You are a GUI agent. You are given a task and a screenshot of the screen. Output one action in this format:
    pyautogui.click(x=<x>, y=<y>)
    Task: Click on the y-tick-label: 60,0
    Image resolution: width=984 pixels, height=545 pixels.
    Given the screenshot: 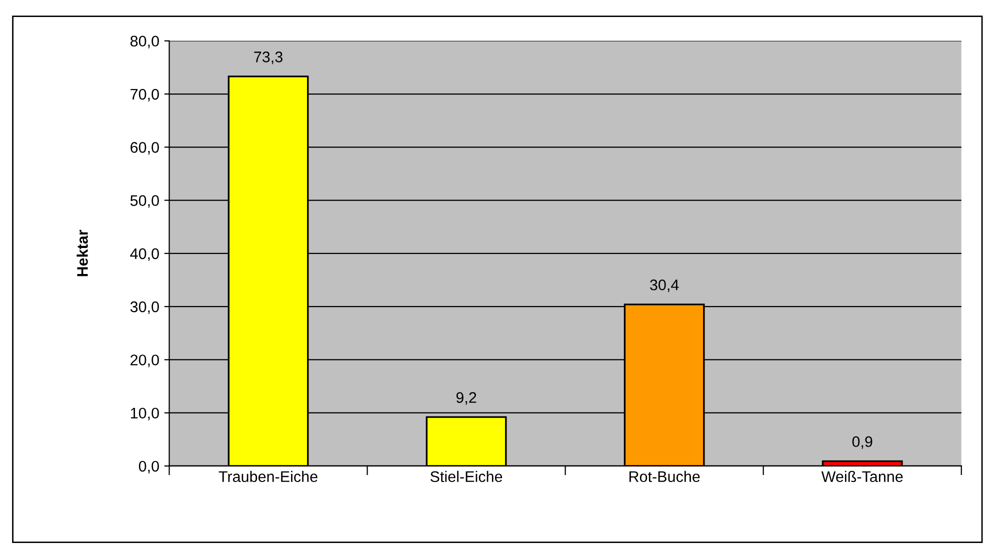 What is the action you would take?
    pyautogui.click(x=144, y=148)
    